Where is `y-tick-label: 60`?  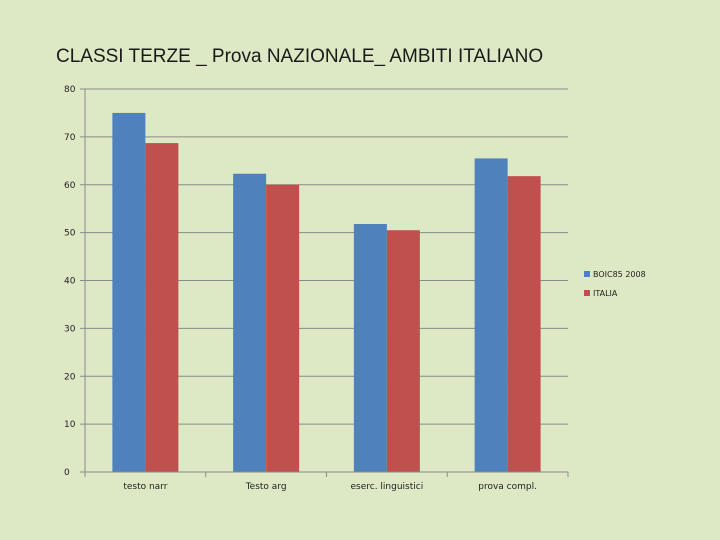
y-tick-label: 60 is located at coordinates (70, 186).